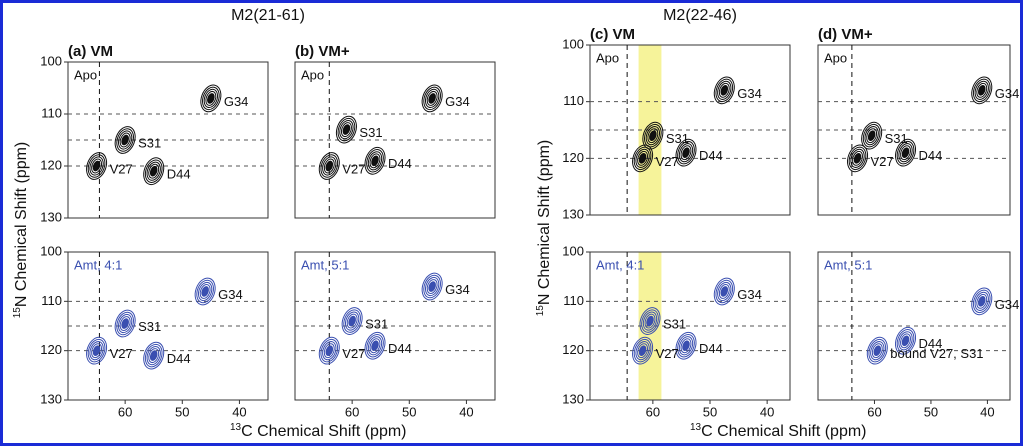  What do you see at coordinates (17, 313) in the screenshot?
I see `y-label-sup: 15` at bounding box center [17, 313].